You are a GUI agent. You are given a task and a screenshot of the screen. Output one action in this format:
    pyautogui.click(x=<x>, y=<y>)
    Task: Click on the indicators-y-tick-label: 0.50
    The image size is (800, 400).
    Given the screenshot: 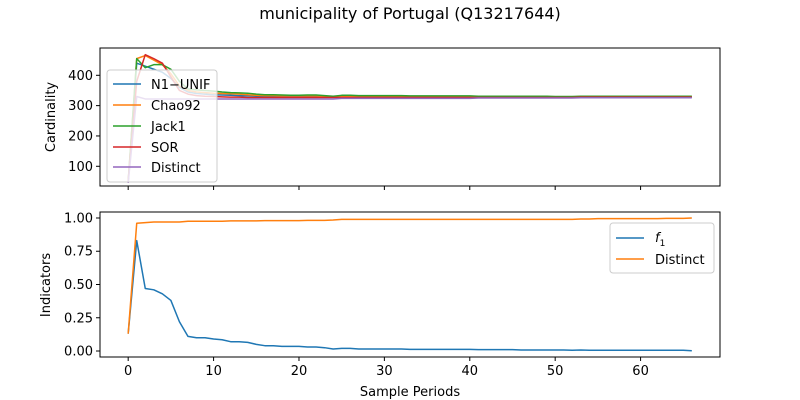 What is the action you would take?
    pyautogui.click(x=78, y=285)
    